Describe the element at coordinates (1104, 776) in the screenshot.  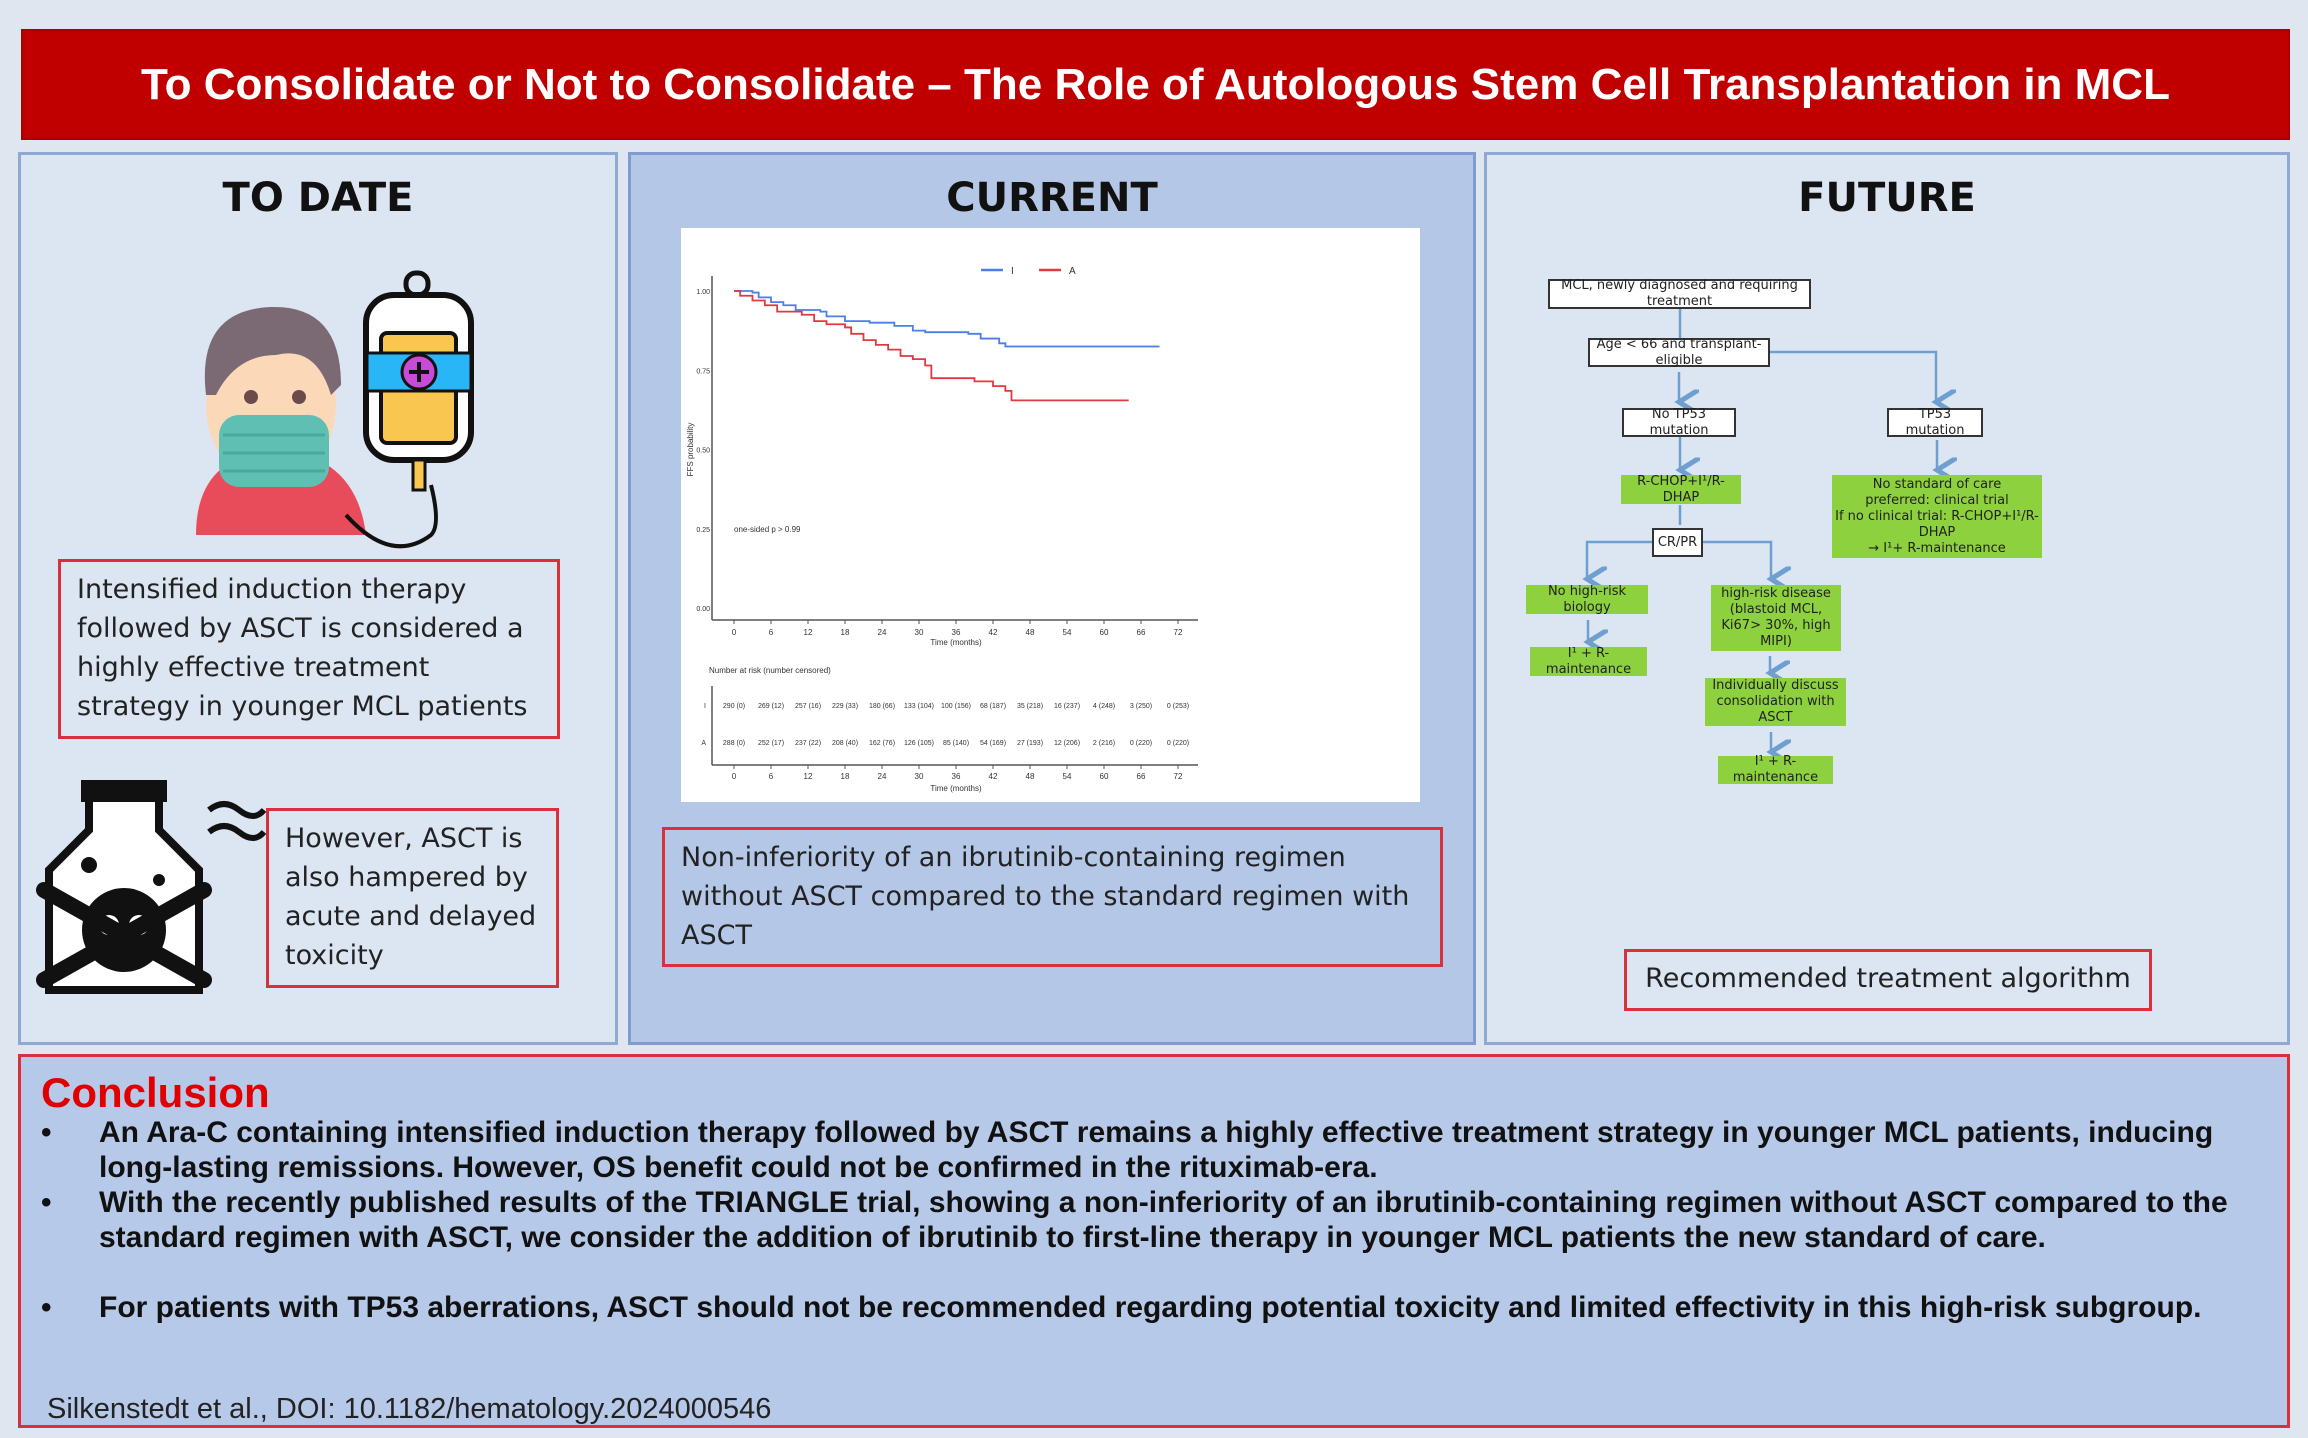
I see `risk-x-tick-label: 60` at that location.